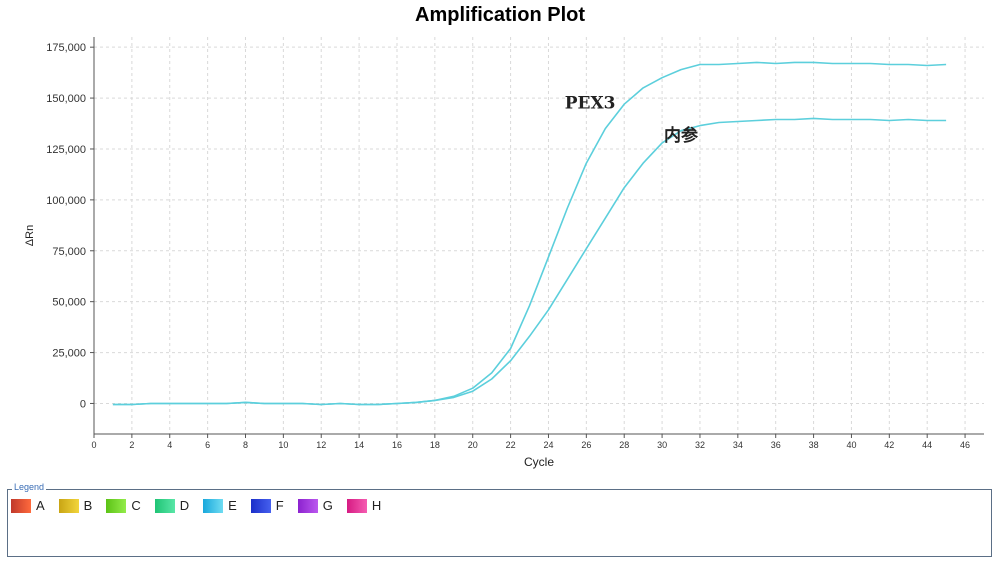  What do you see at coordinates (473, 445) in the screenshot?
I see `x-tick-label: 20` at bounding box center [473, 445].